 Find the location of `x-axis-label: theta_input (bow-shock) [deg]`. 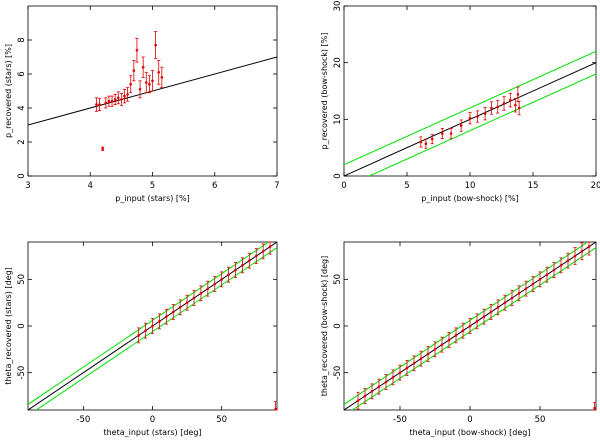

x-axis-label: theta_input (bow-shock) [deg] is located at coordinates (470, 432).